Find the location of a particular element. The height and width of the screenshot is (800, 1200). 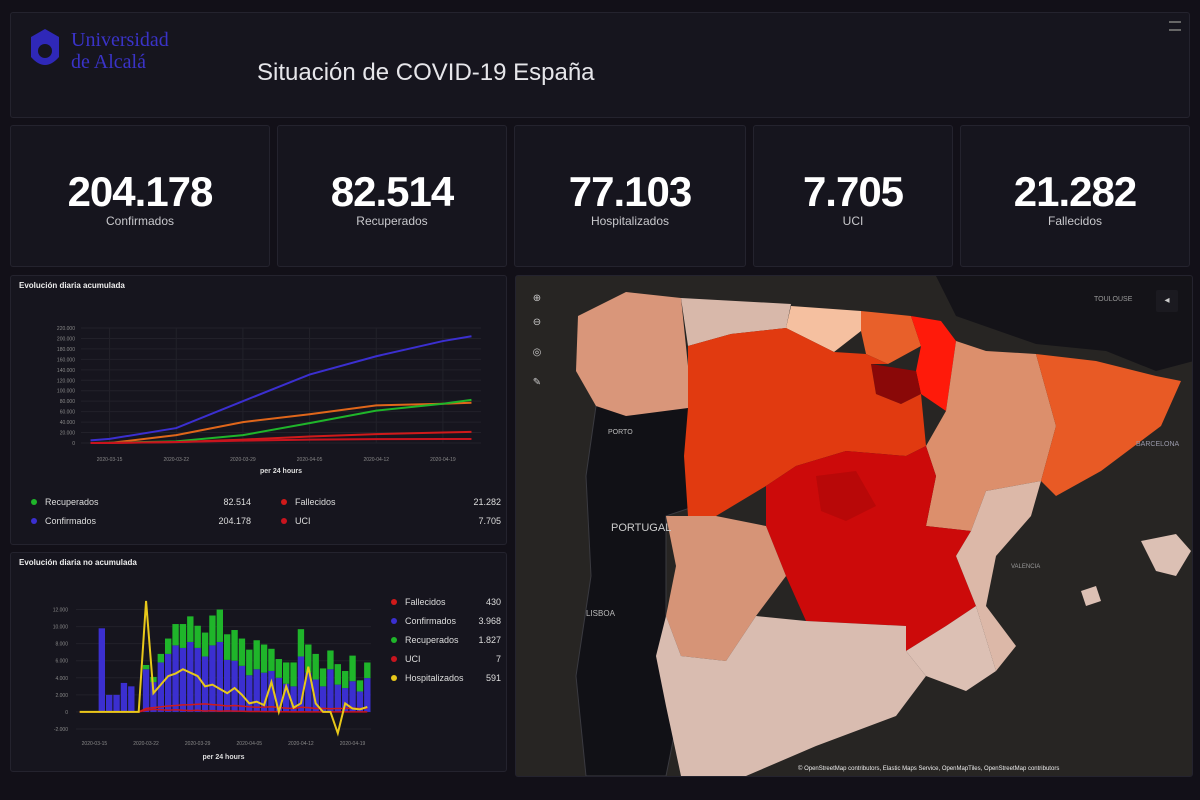

legend-toggle-icon: ◂ is located at coordinates (1167, 301).